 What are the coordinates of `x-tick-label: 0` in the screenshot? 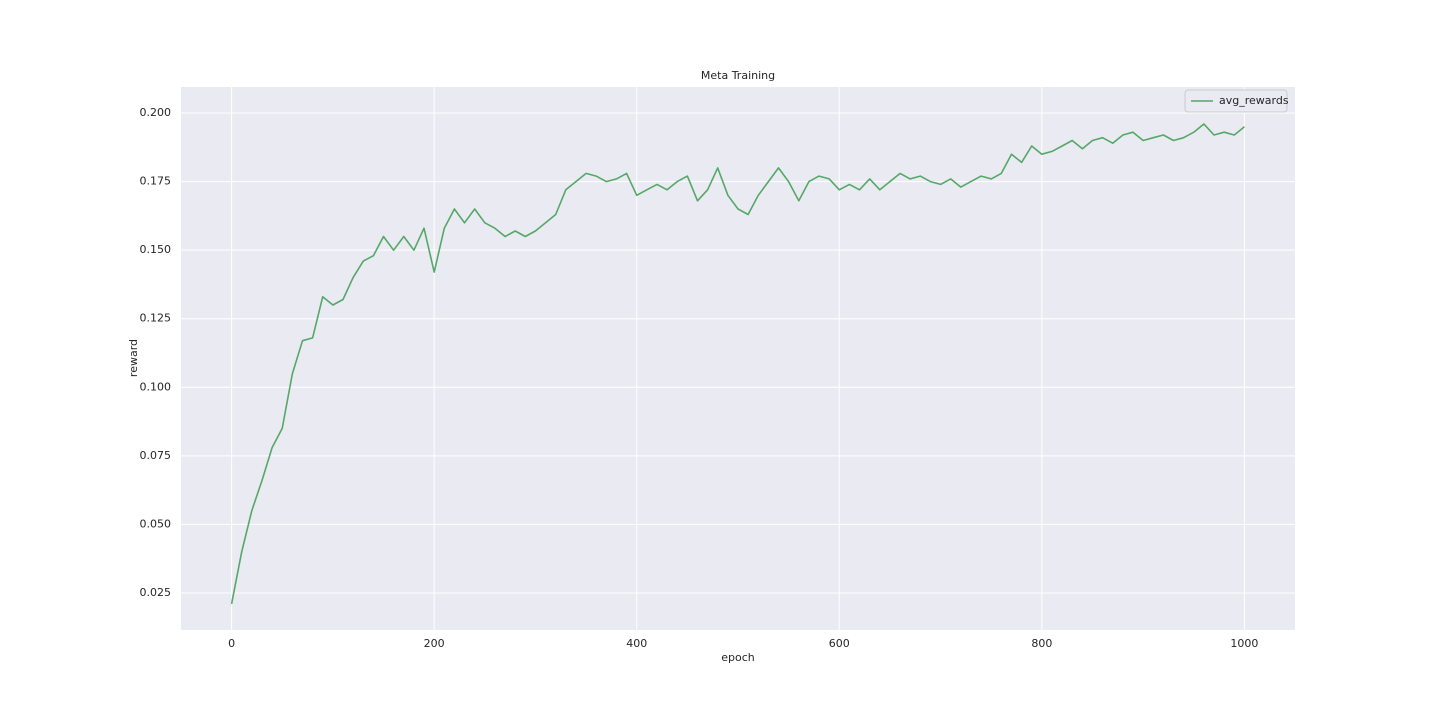 It's located at (231, 643).